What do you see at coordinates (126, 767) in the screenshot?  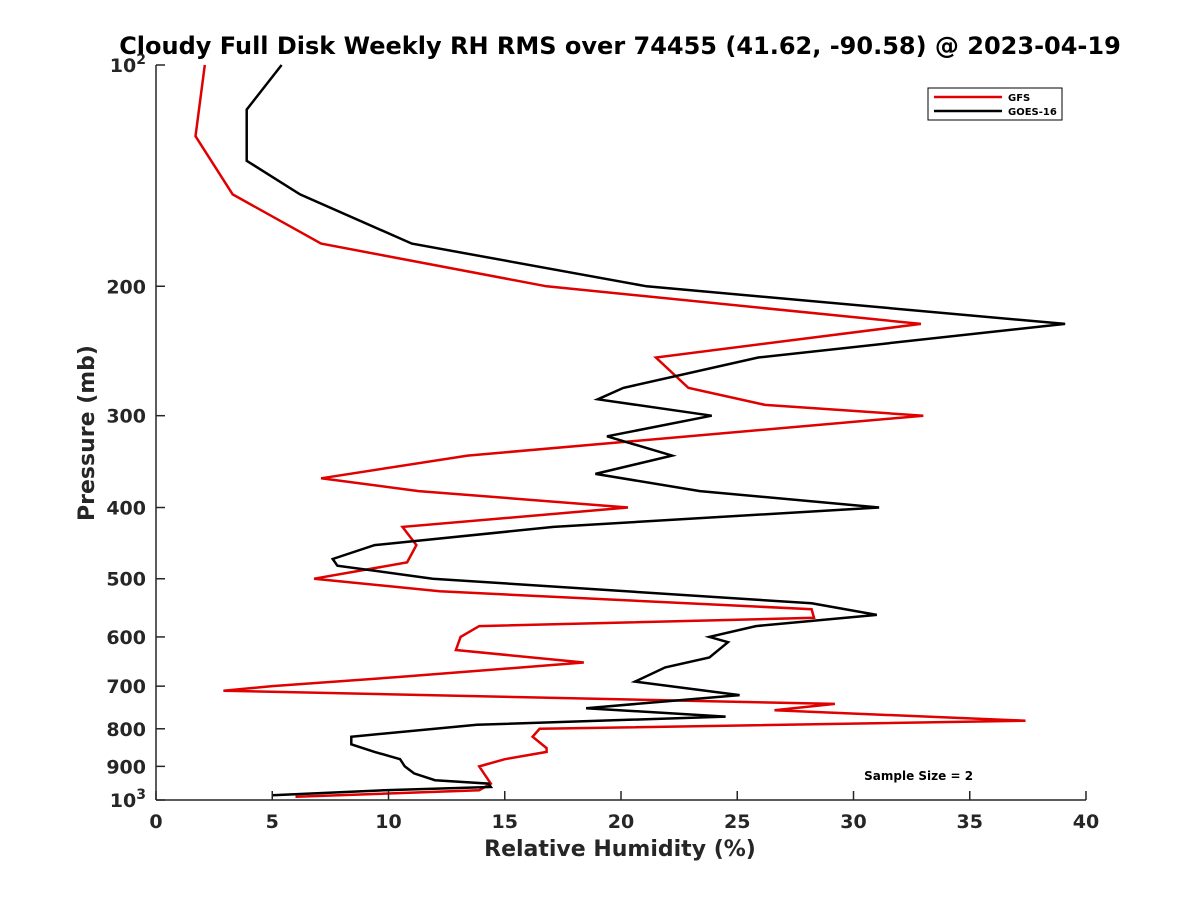 I see `y-tick-label: 900` at bounding box center [126, 767].